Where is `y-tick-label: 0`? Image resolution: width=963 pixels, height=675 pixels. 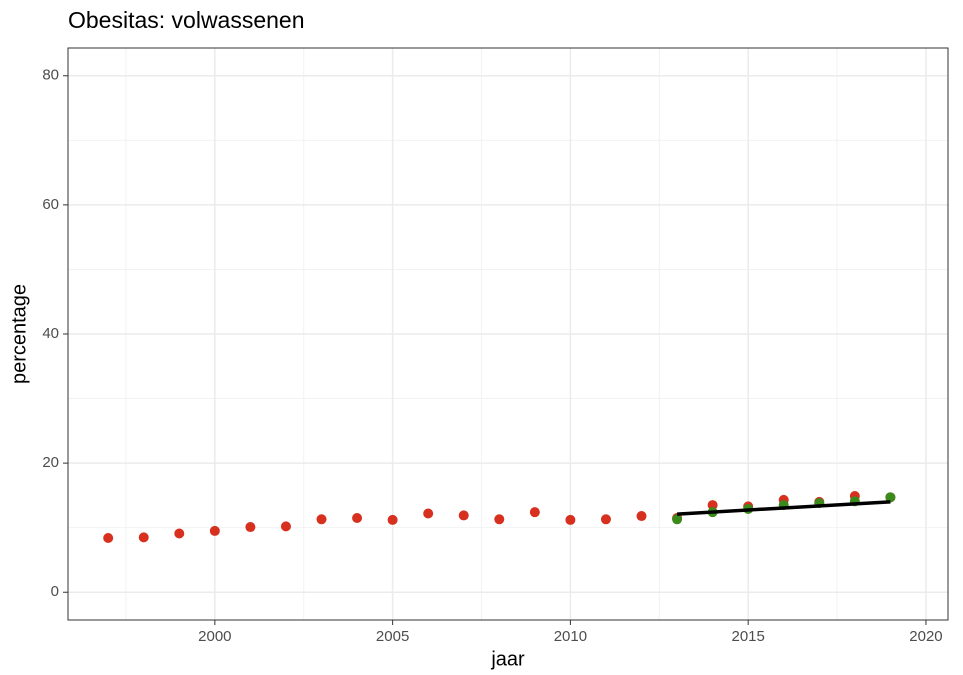
y-tick-label: 0 is located at coordinates (55, 591).